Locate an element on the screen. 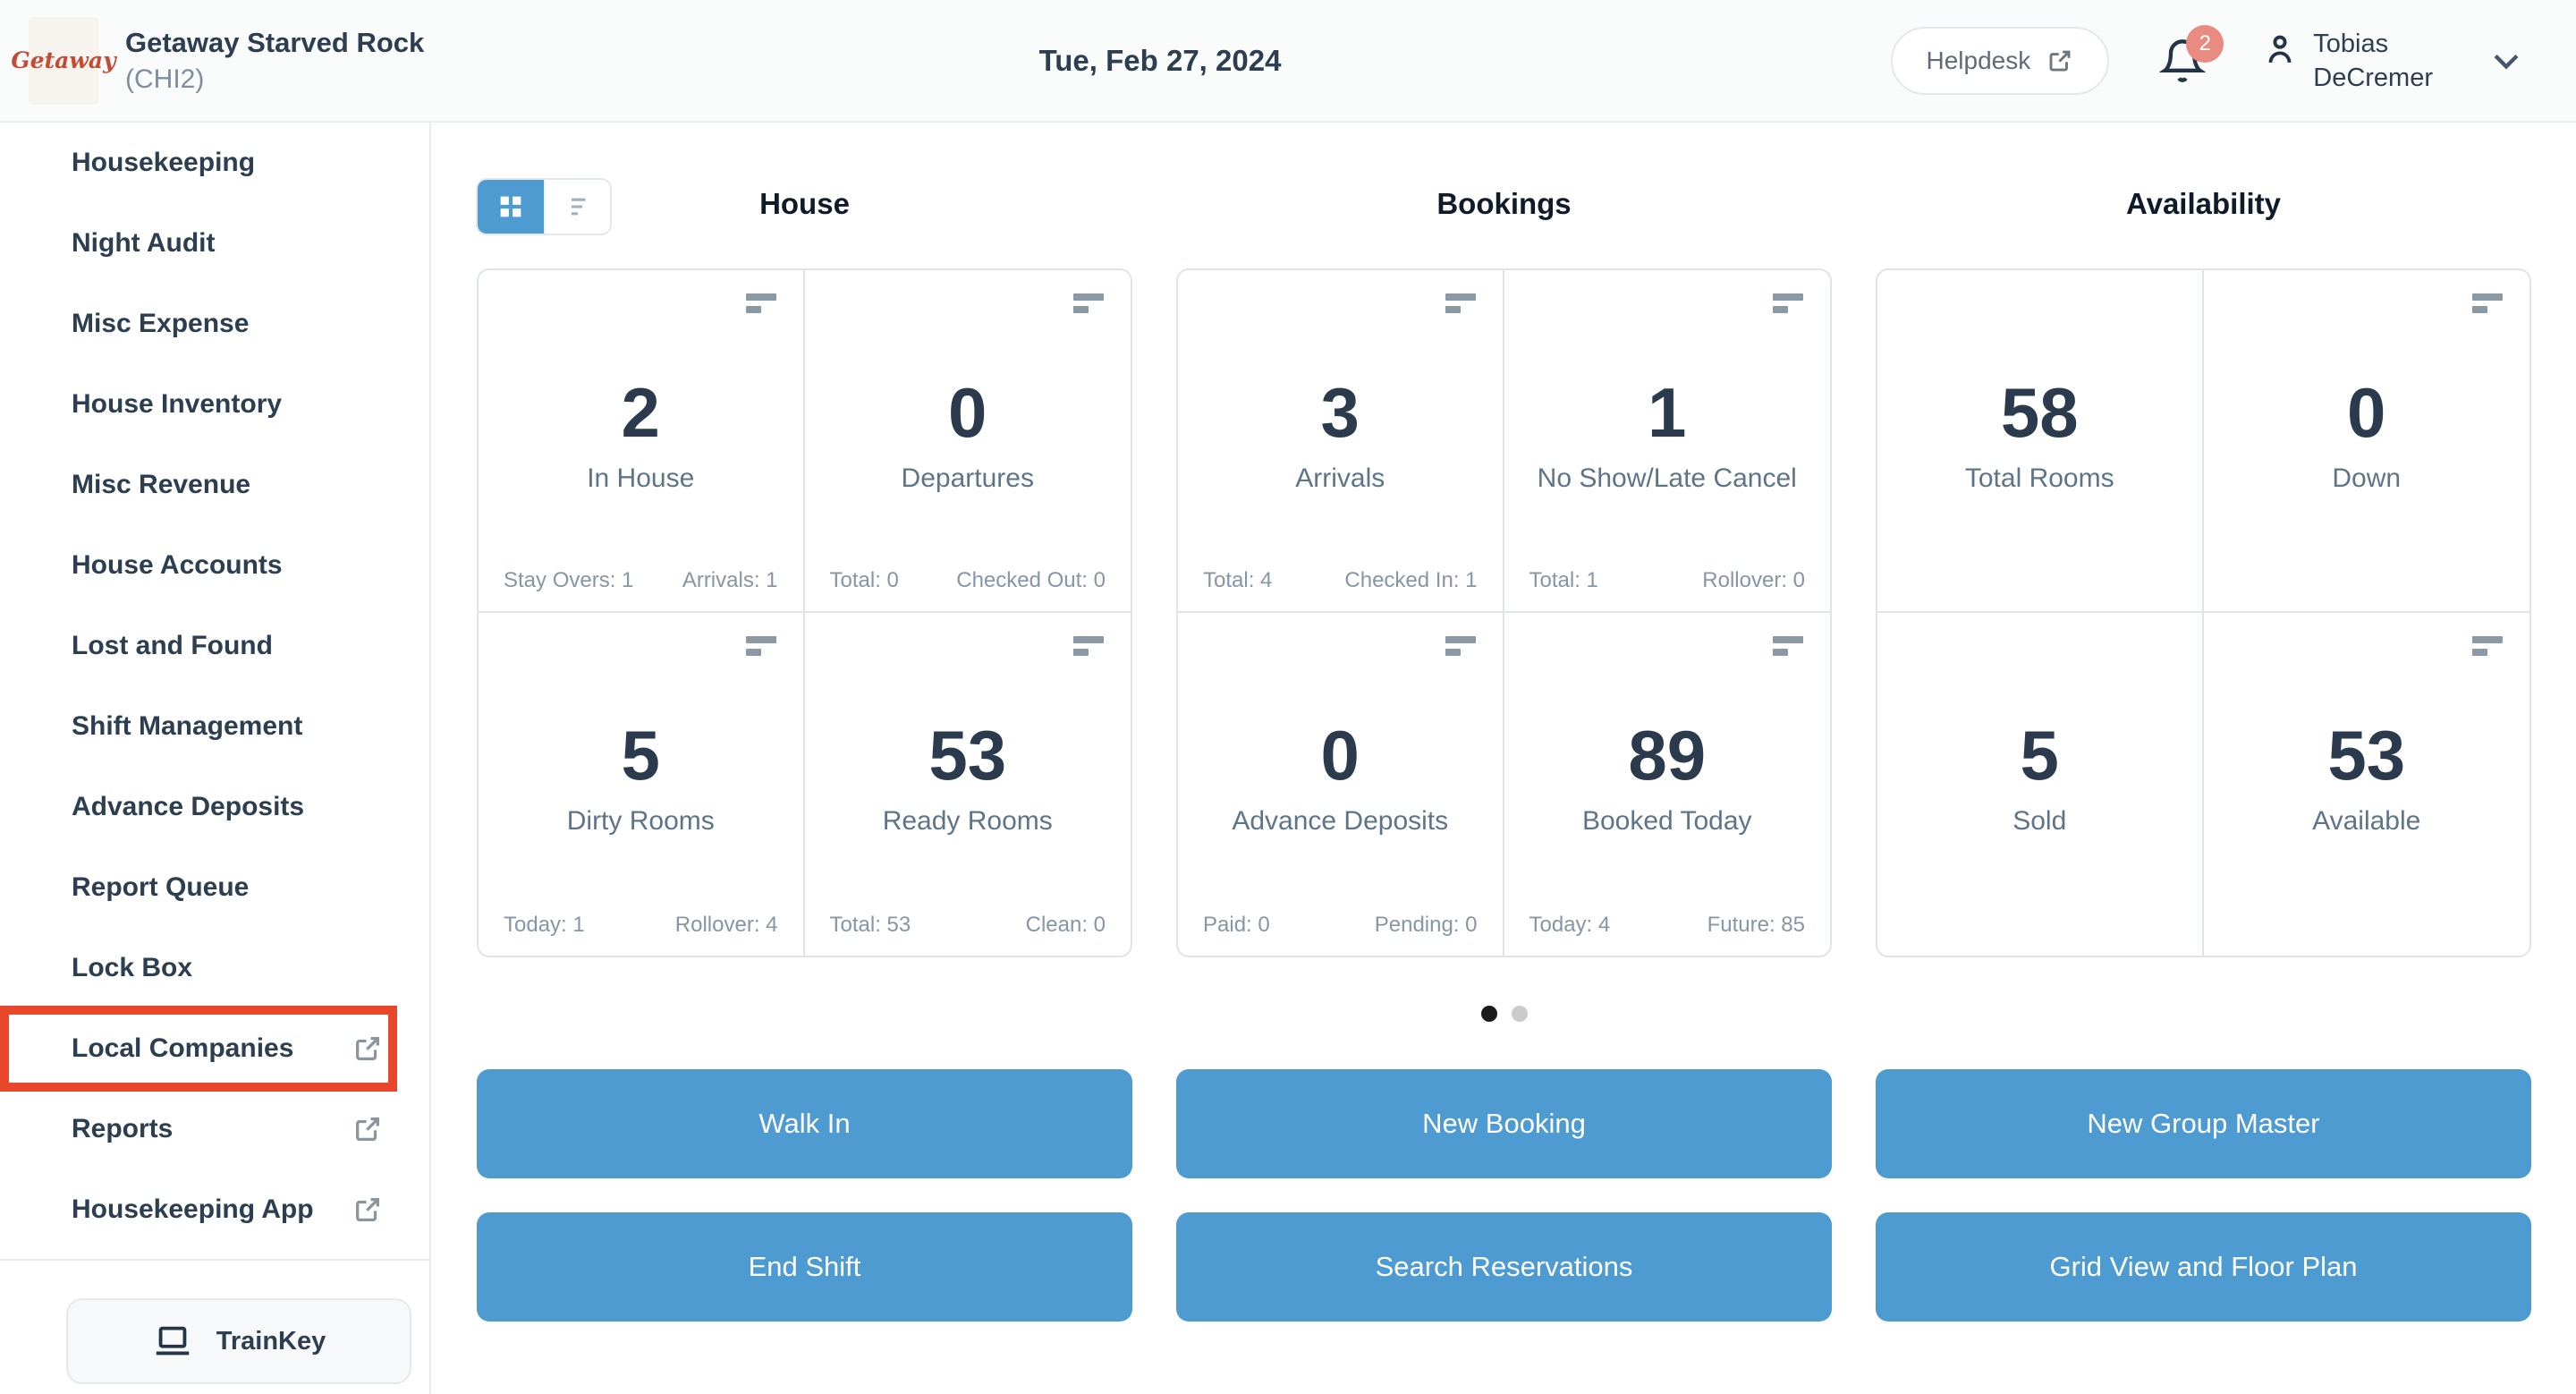  property-info: Getaway Starved Rock (CHI2) is located at coordinates (274, 61).